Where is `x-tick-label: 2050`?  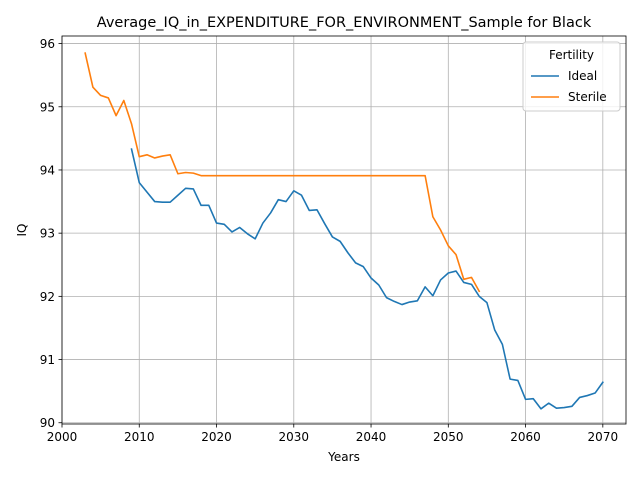 x-tick-label: 2050 is located at coordinates (448, 437).